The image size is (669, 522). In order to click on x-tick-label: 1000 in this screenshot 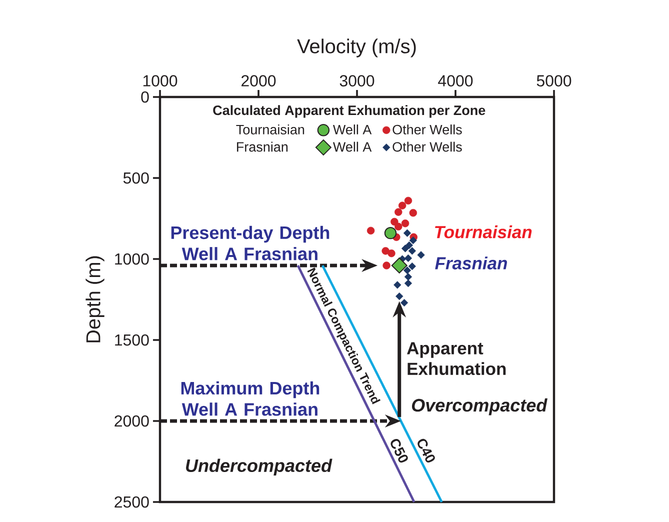, I will do `click(160, 80)`.